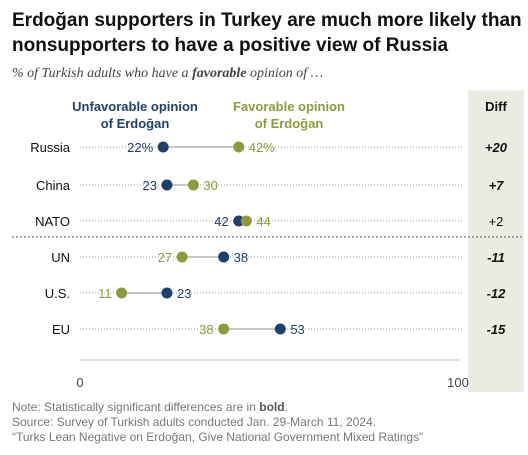 The image size is (528, 455). I want to click on dot-unfavorable-un, so click(224, 257).